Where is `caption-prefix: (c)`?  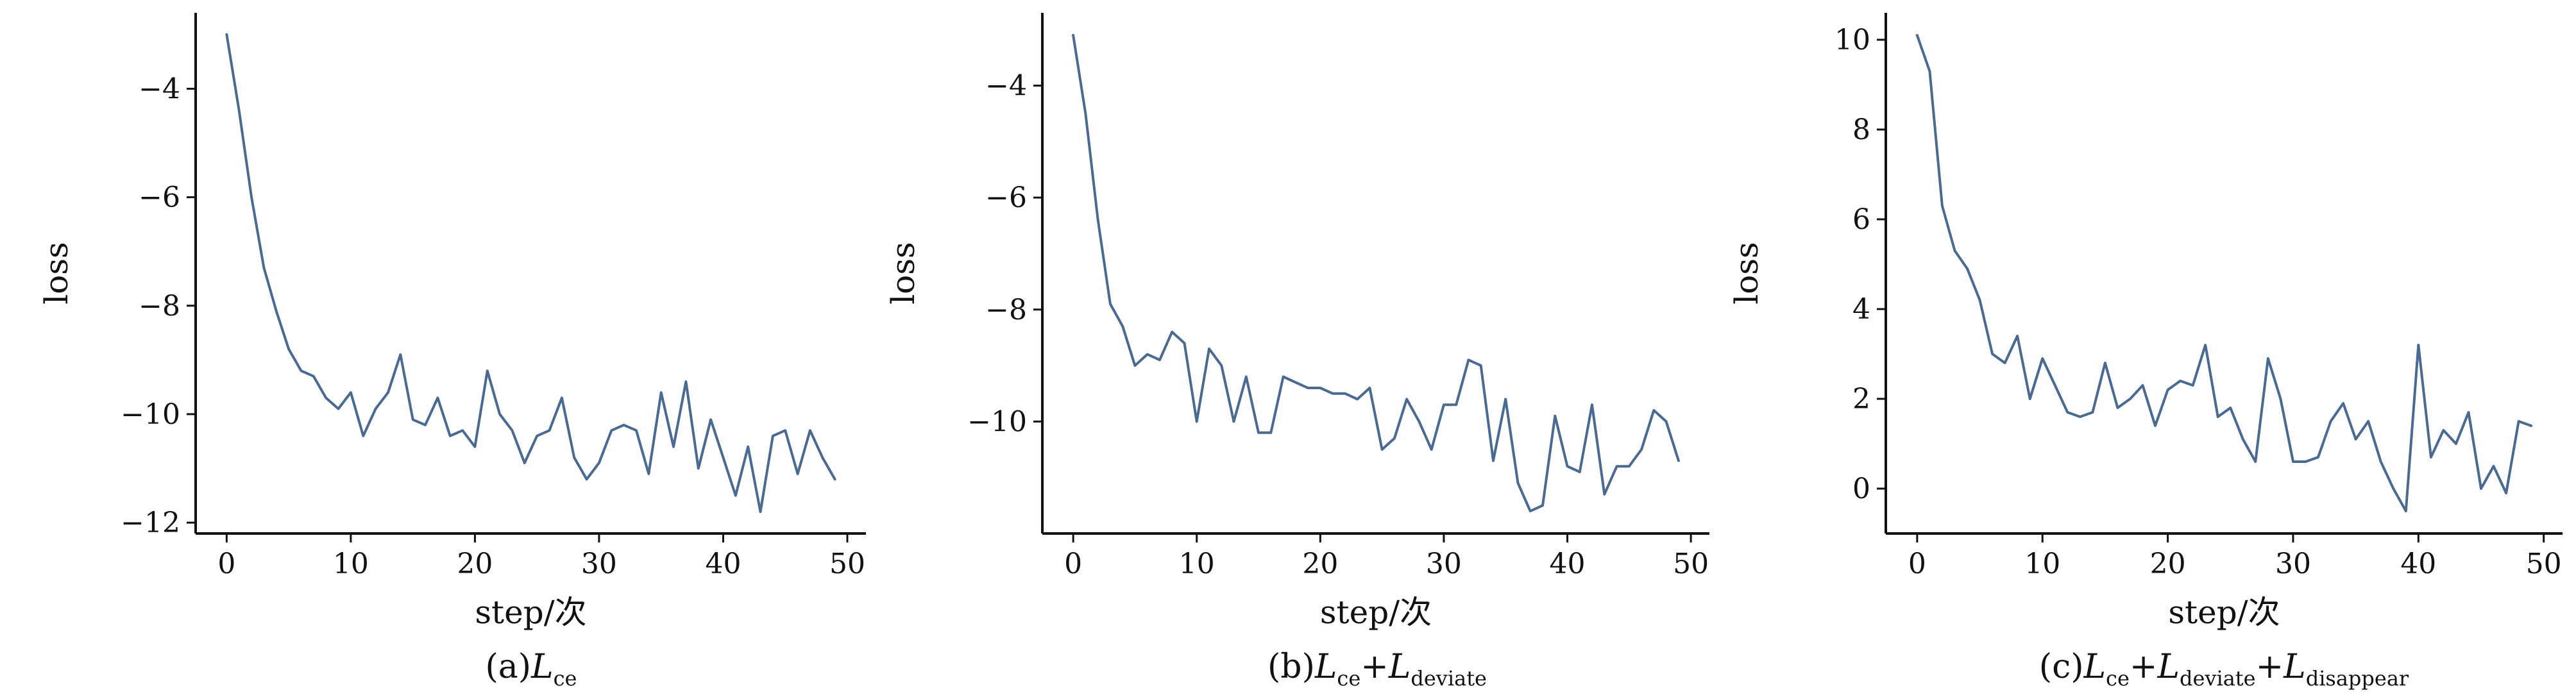 caption-prefix: (c) is located at coordinates (2061, 667).